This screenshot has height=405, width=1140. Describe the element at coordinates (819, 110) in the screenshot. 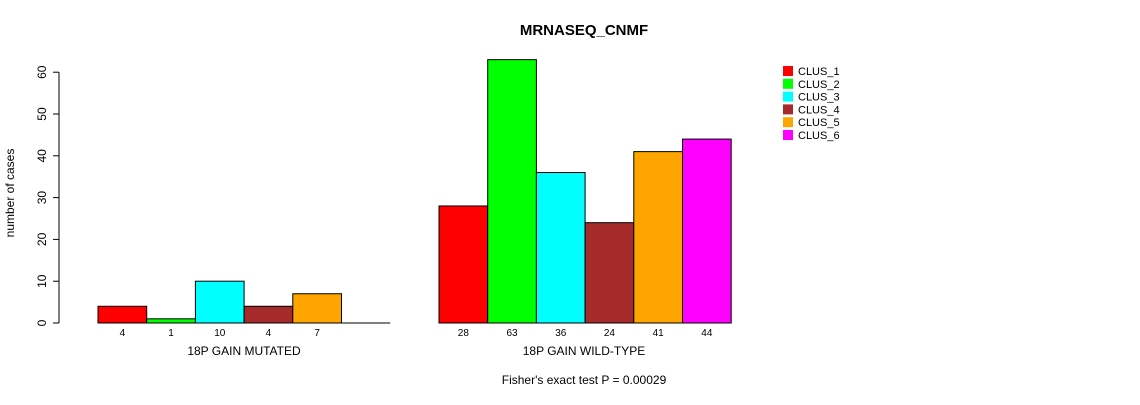

I see `legend-label-clus-4: CLUS_4` at that location.